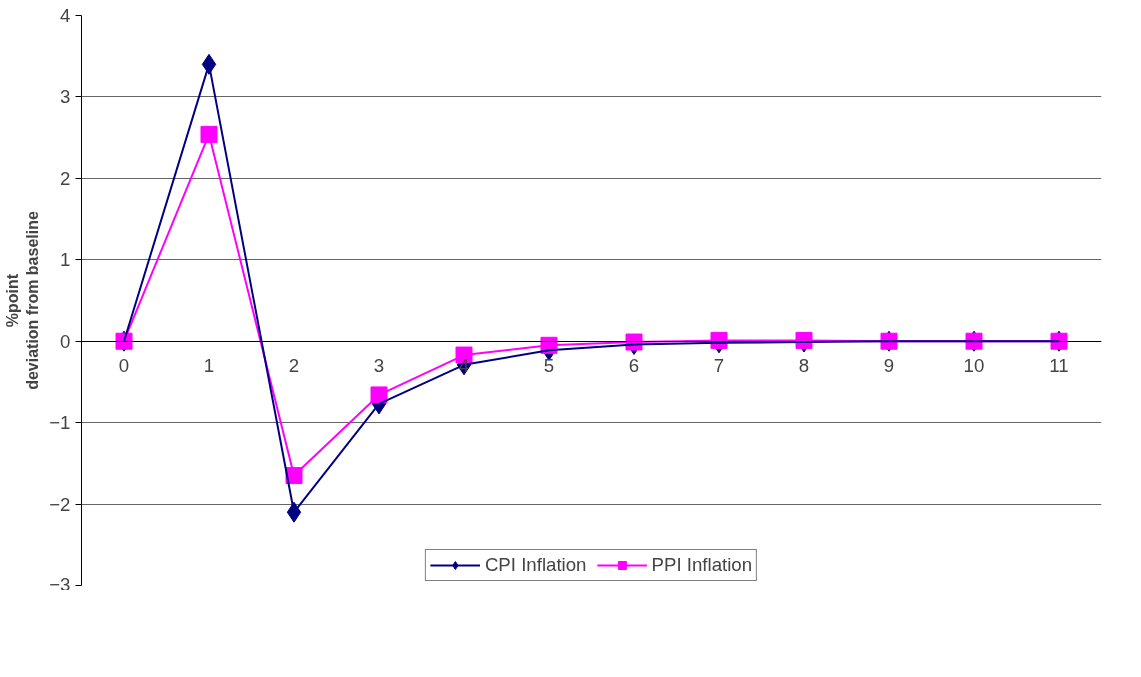 This screenshot has width=1141, height=677. Describe the element at coordinates (702, 565) in the screenshot. I see `legend-label: PPI Inflation` at that location.